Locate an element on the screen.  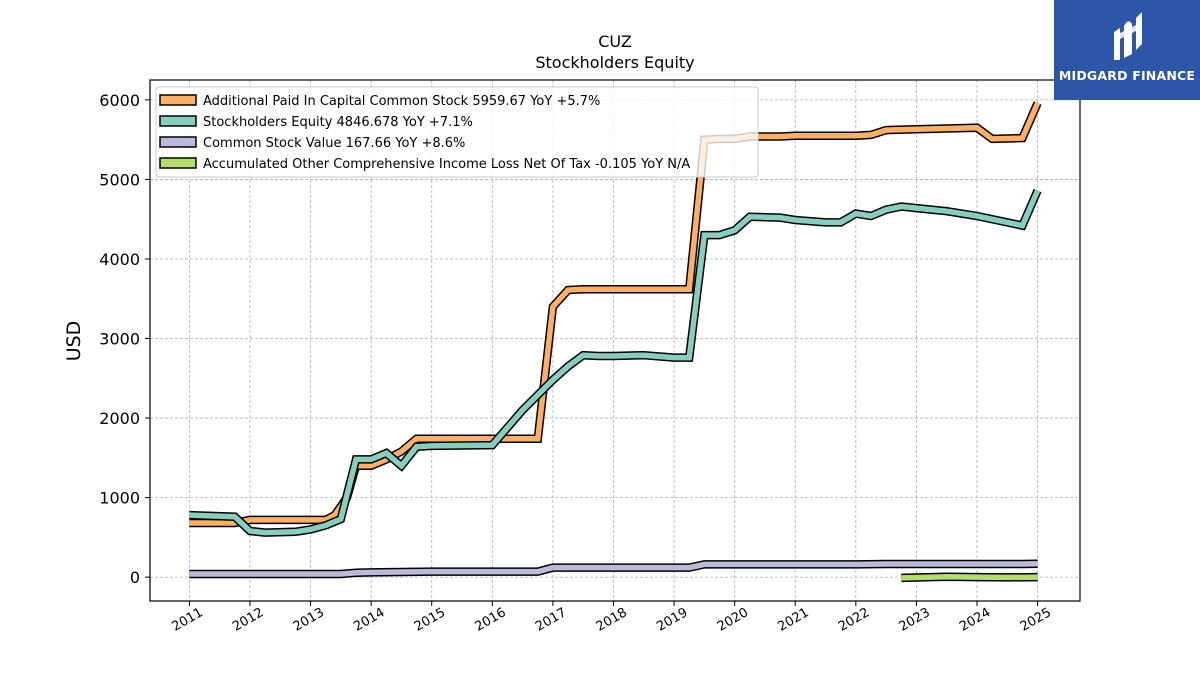
legend-box is located at coordinates (457, 132).